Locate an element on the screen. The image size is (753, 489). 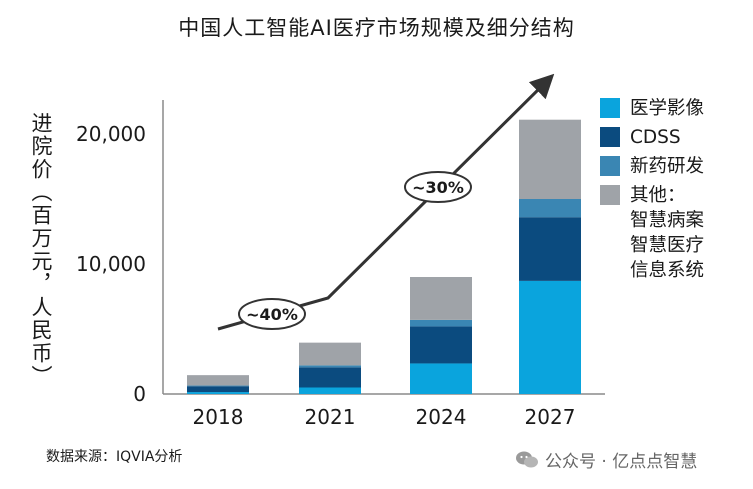
chart-title: 中国人工智能AI医疗市场规模及细分结构 is located at coordinates (376, 28).